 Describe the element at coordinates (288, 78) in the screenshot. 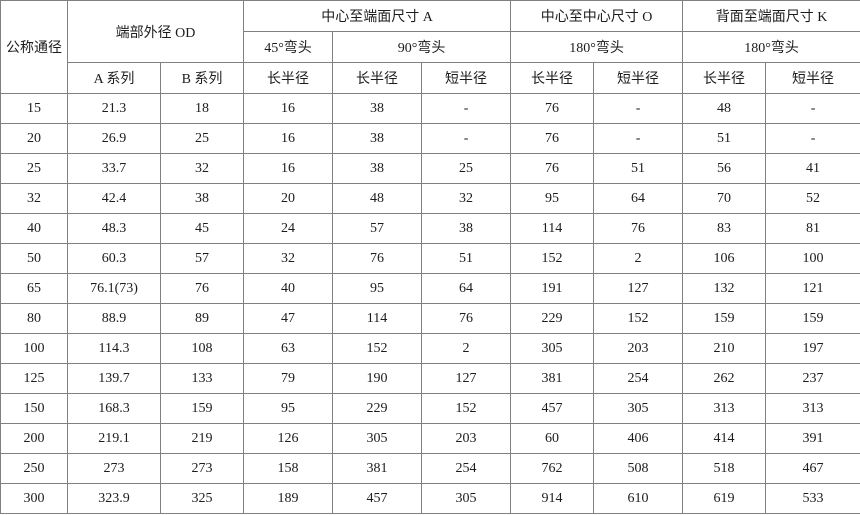

I see `header-45-long-radius: 长半径` at that location.